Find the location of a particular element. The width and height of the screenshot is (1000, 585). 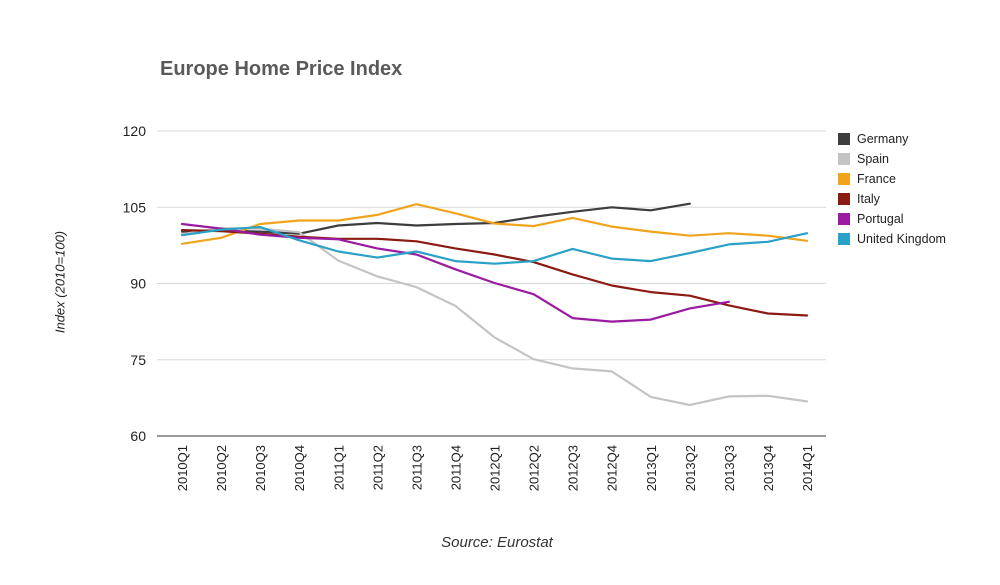

source-note: Source: Eurostat is located at coordinates (500, 542).